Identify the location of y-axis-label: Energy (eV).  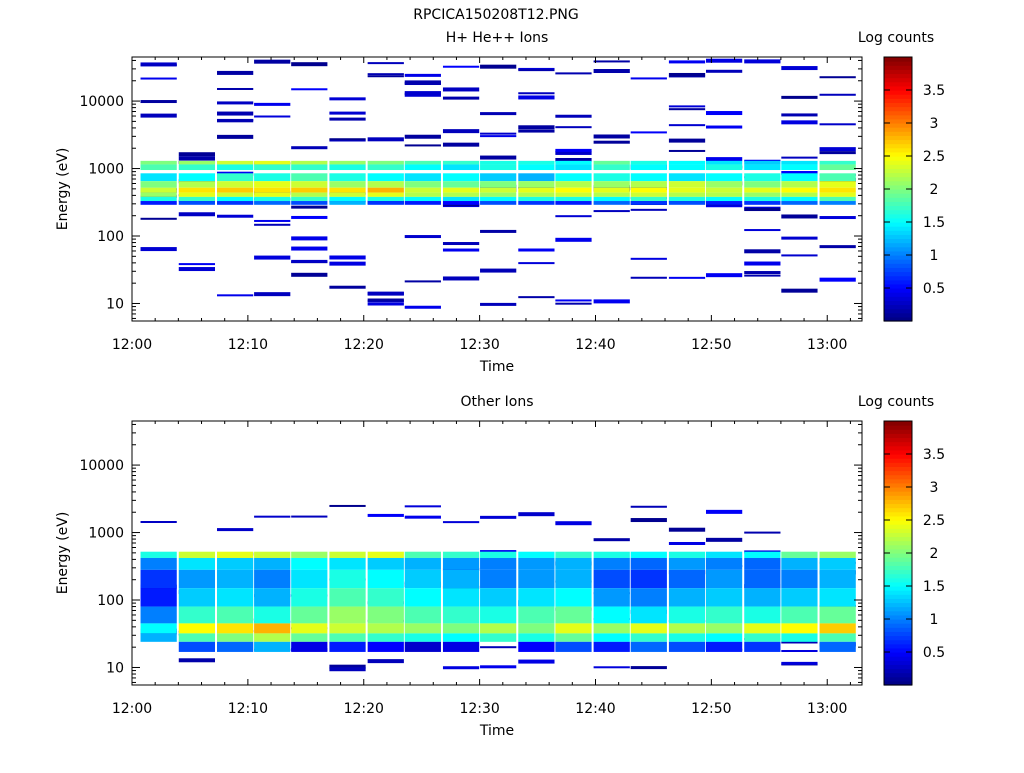
(63, 189).